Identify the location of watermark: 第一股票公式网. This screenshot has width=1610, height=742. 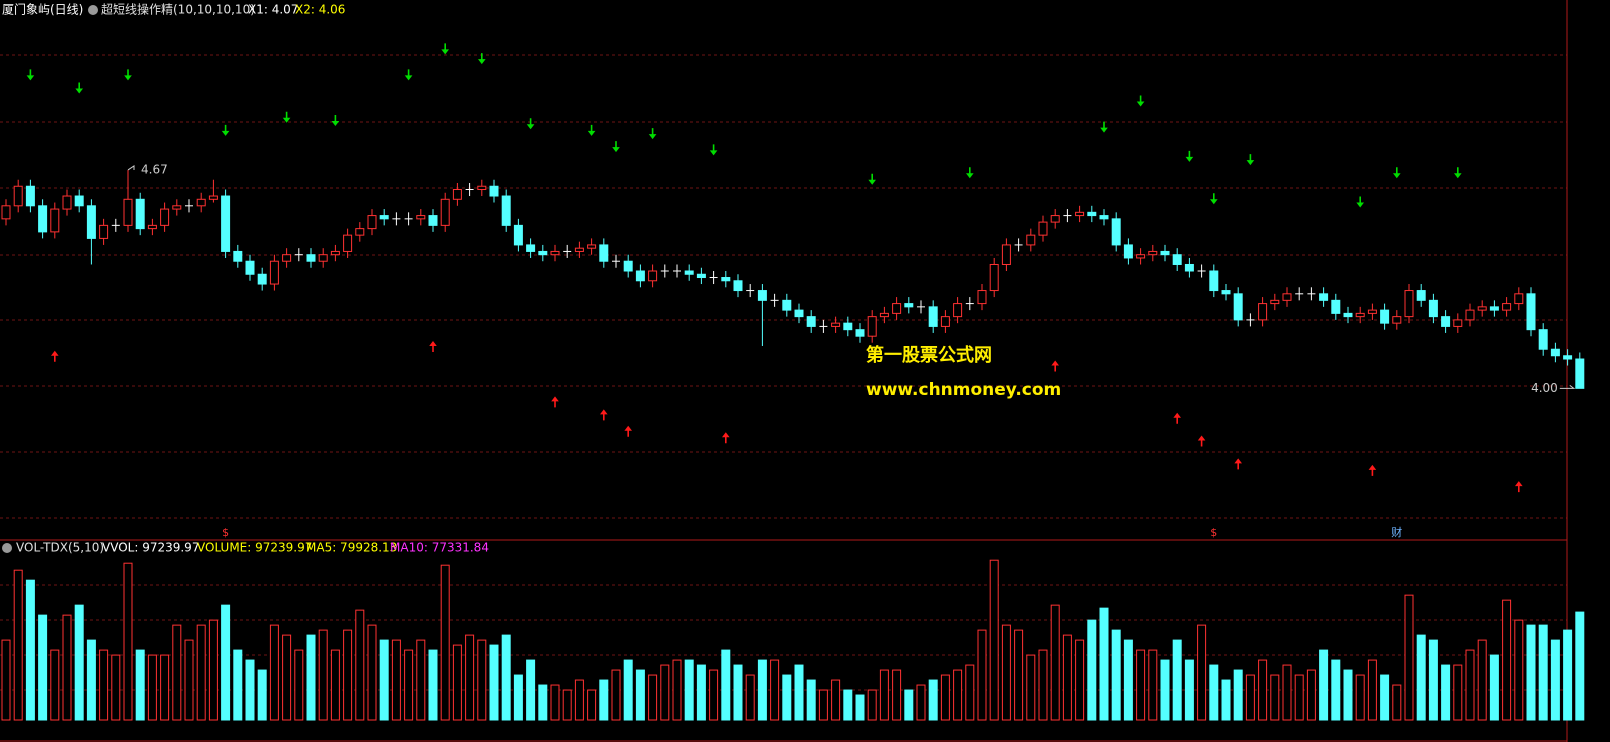
(929, 355).